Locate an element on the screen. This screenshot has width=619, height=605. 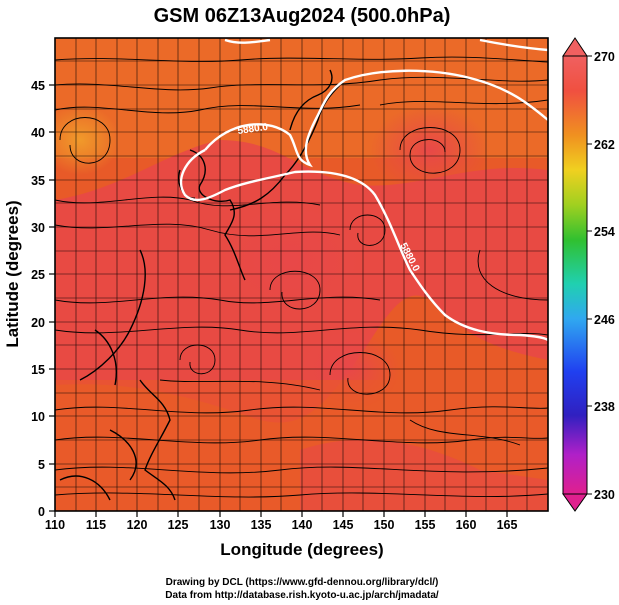
x-axis-title: Longitude (degrees) is located at coordinates (301, 549).